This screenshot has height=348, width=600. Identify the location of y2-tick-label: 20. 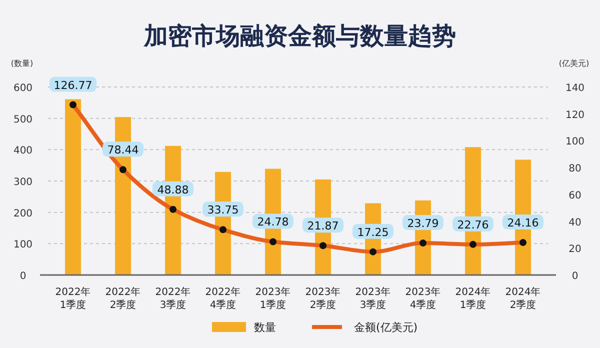
(575, 250).